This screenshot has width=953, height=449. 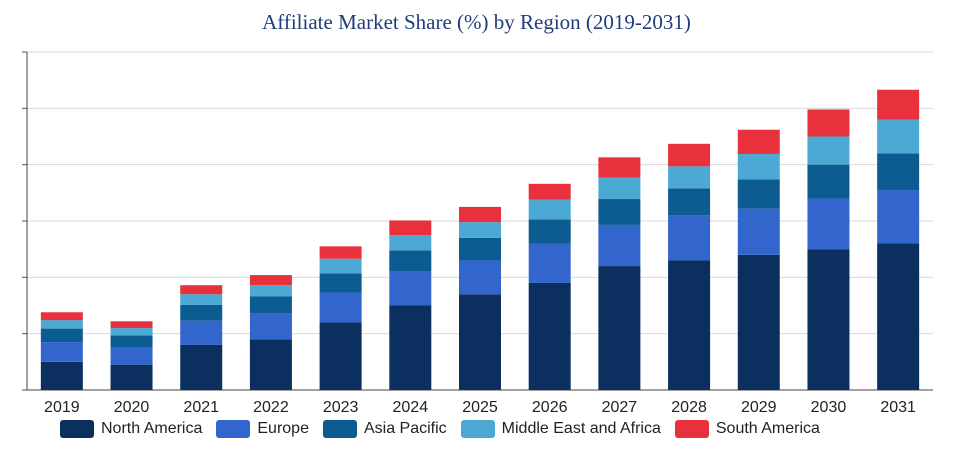 I want to click on legend-item: Europe, so click(x=262, y=429).